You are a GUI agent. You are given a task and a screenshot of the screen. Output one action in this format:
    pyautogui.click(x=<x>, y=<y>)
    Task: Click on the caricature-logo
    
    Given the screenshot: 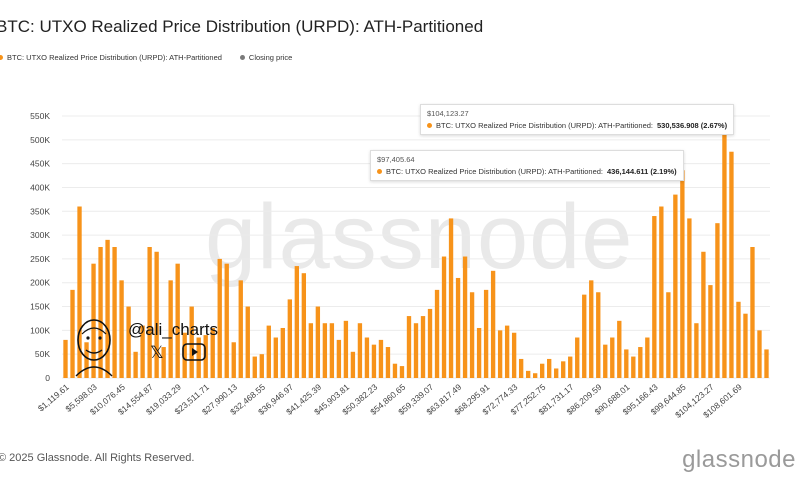 What is the action you would take?
    pyautogui.click(x=94, y=348)
    